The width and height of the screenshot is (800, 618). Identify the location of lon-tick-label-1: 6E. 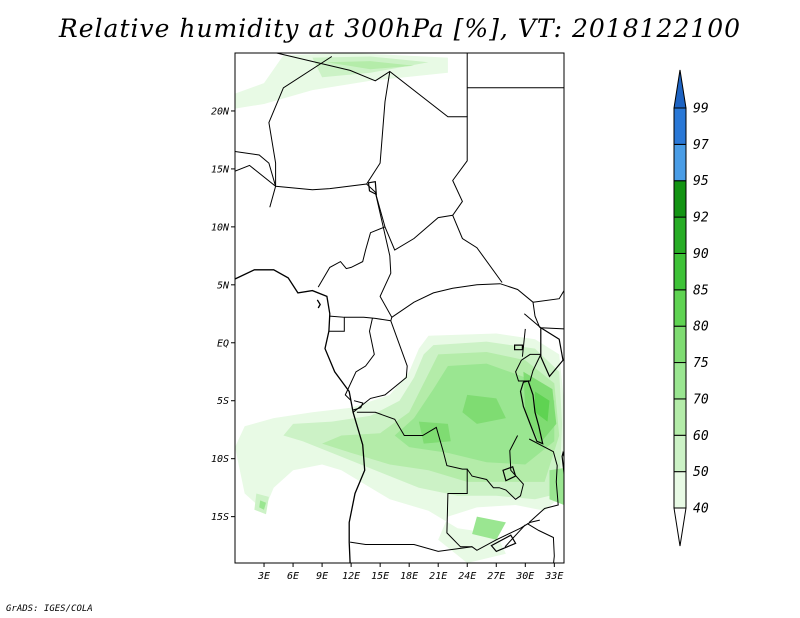
(293, 576).